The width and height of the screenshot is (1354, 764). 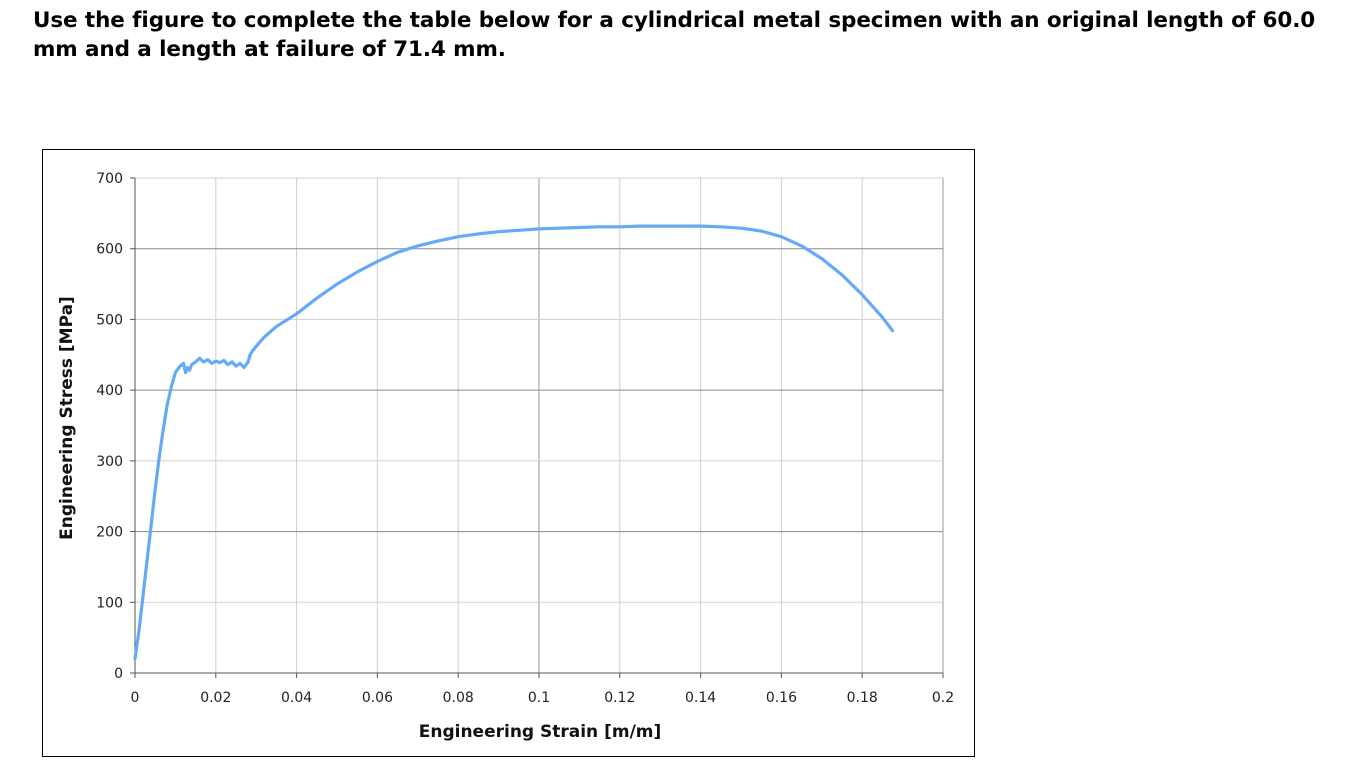 I want to click on y-tick-label: 100, so click(x=109, y=603).